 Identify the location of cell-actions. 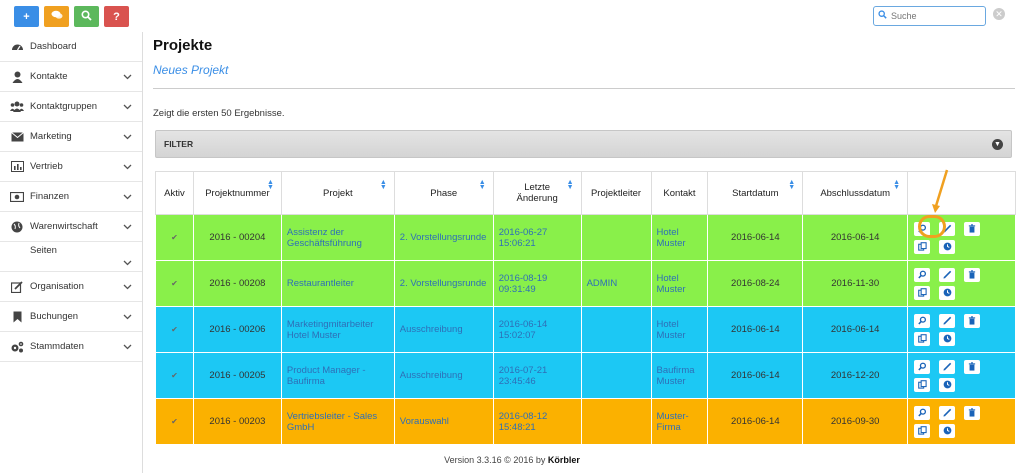
(961, 283).